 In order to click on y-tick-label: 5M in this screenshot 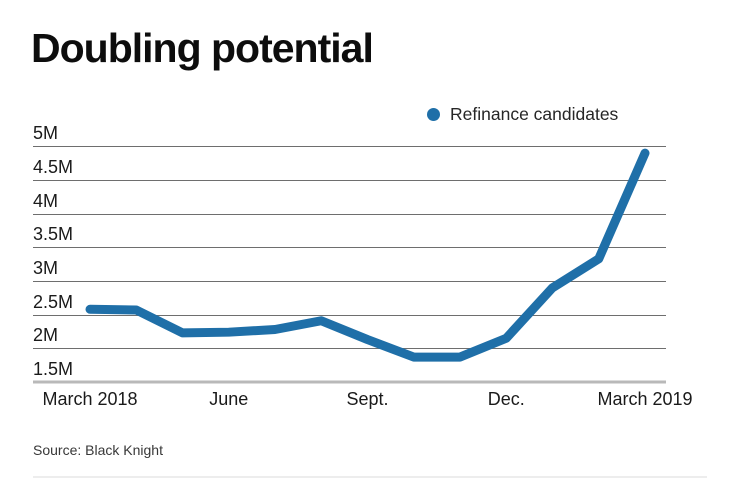, I will do `click(46, 133)`.